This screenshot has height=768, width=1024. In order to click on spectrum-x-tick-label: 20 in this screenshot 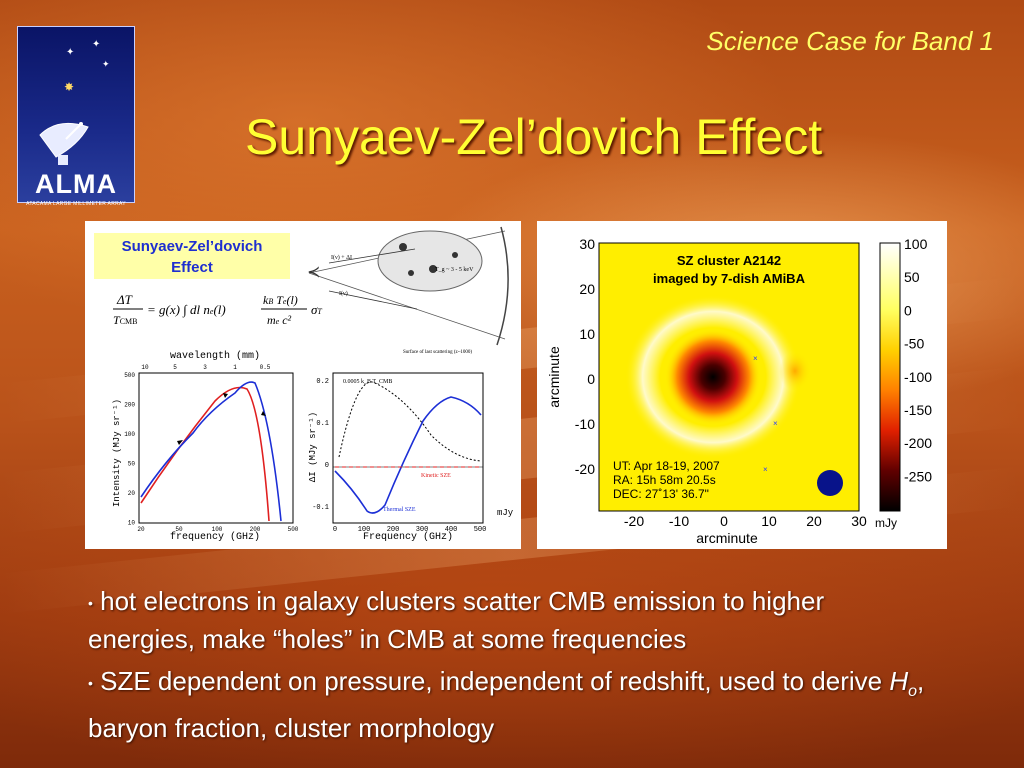, I will do `click(141, 529)`.